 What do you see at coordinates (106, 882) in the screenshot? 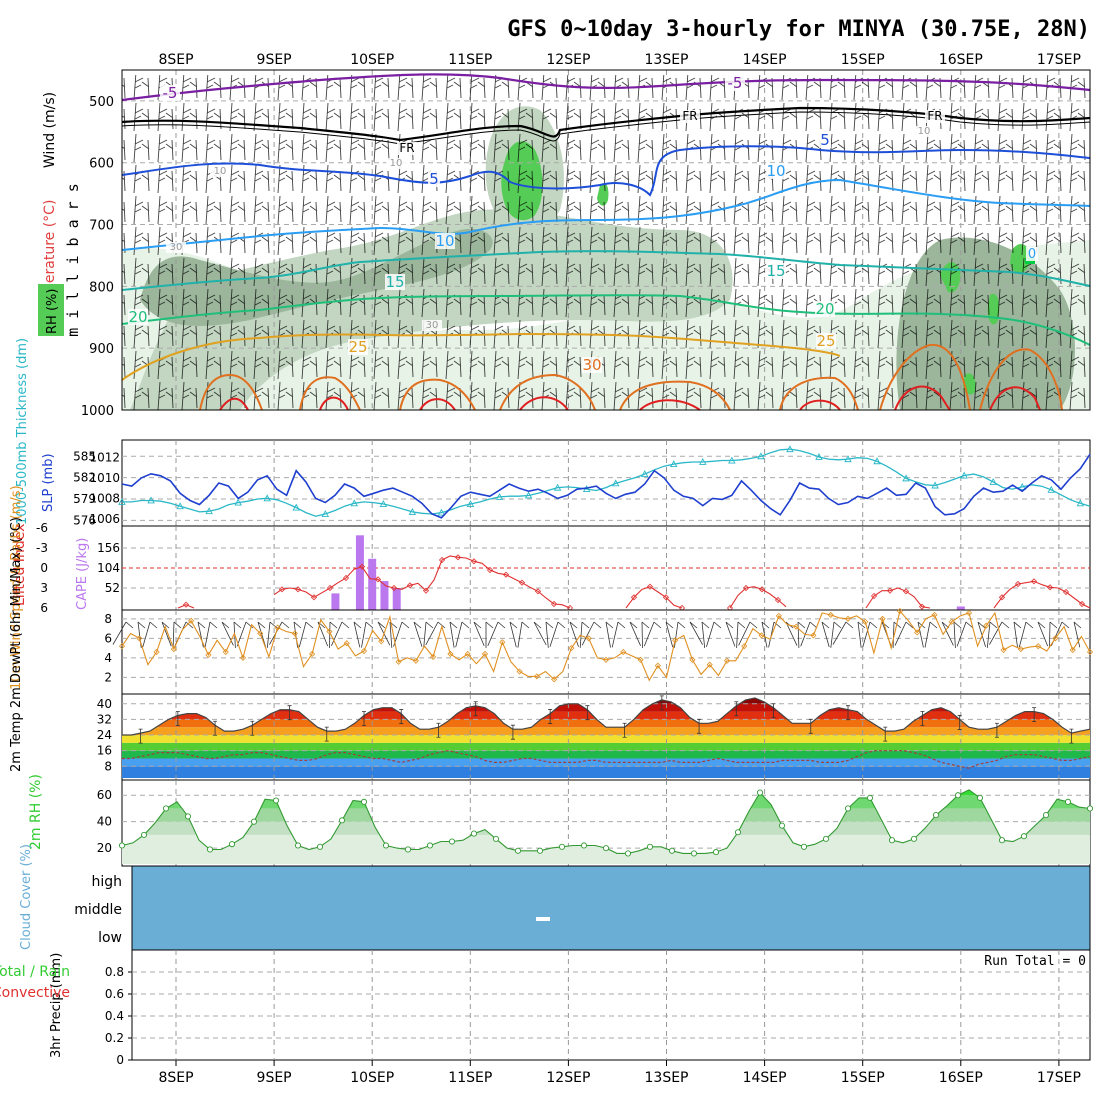
I see `cloud-row-high: high` at bounding box center [106, 882].